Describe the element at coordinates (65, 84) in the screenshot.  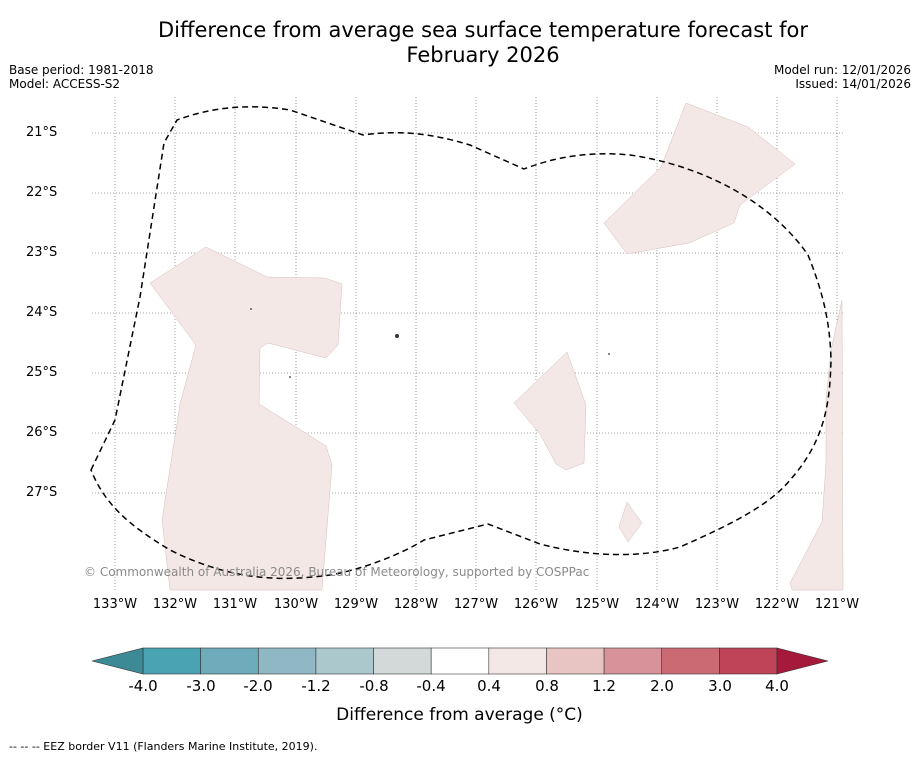
I see `model-name: Model: ACCESS-S2` at that location.